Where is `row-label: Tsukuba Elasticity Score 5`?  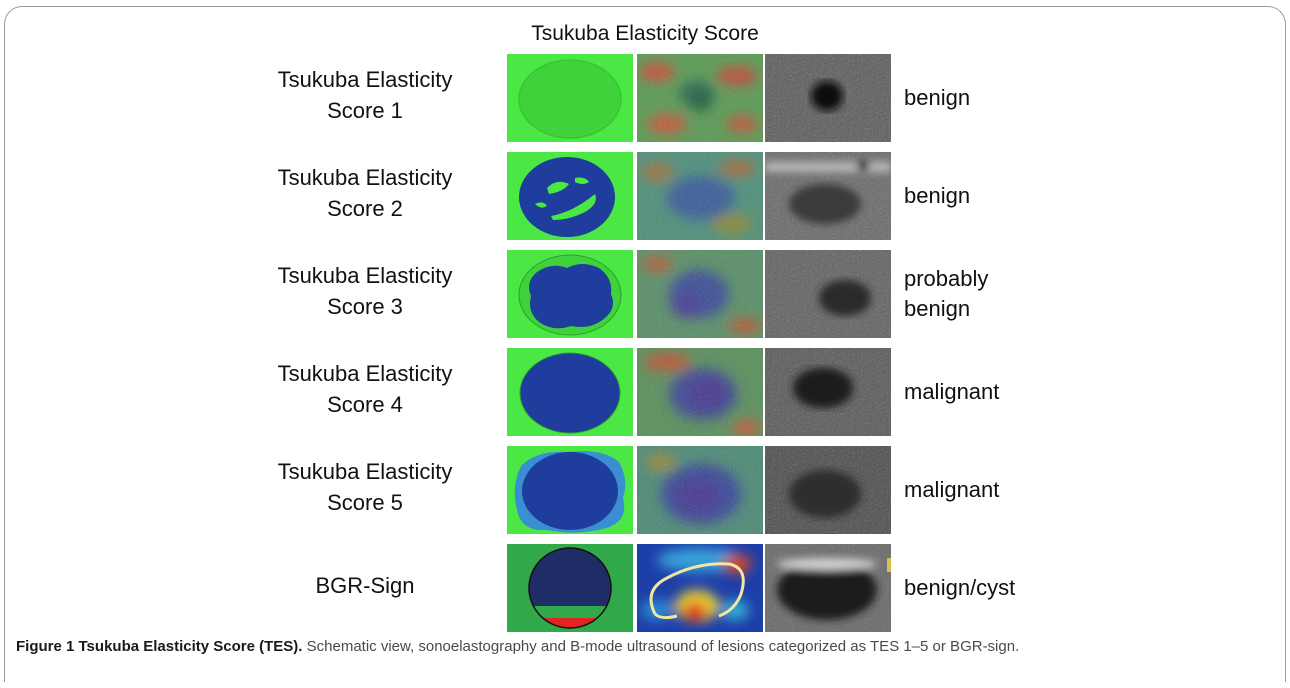
row-label: Tsukuba Elasticity Score 5 is located at coordinates (365, 487).